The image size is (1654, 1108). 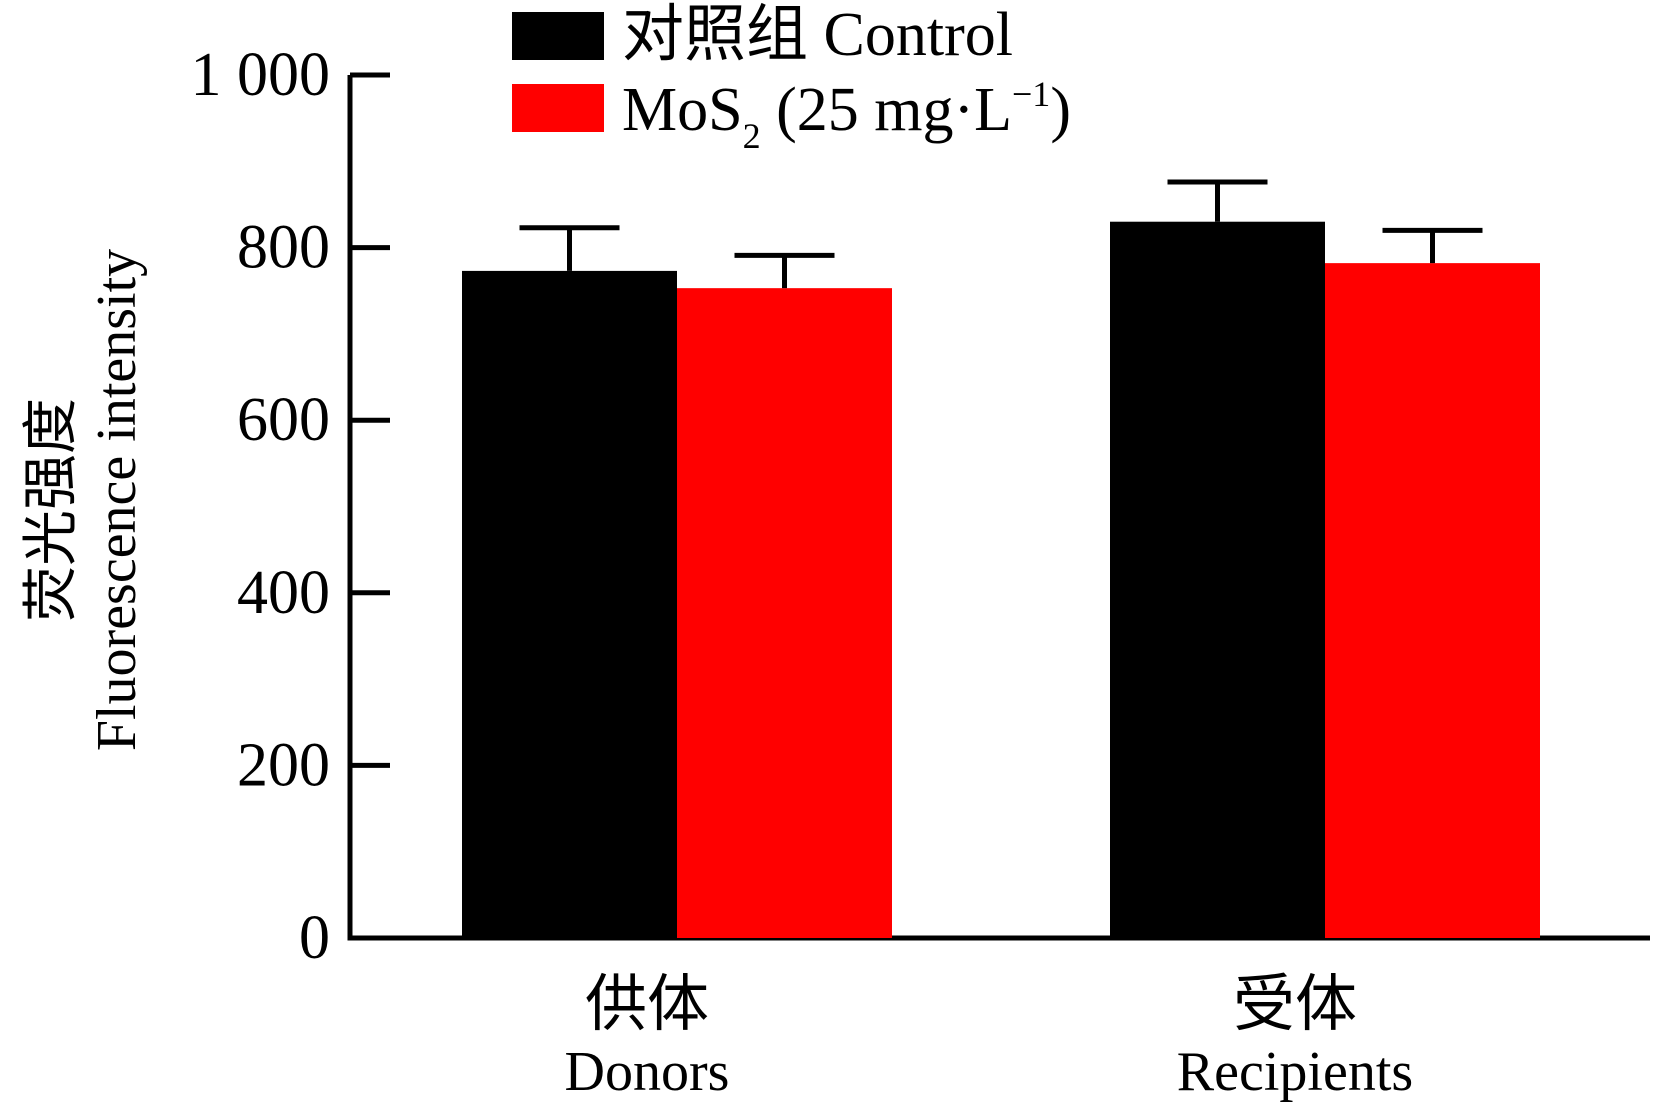 What do you see at coordinates (846, 115) in the screenshot?
I see `legend-label-mos2: MoS2 (25 mg·L−1)` at bounding box center [846, 115].